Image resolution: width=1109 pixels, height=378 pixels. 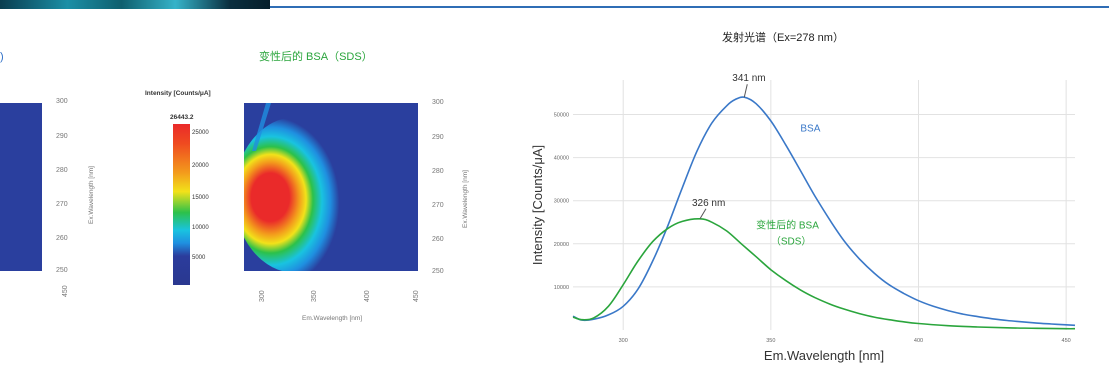 What do you see at coordinates (21, 187) in the screenshot?
I see `left-heatmap` at bounding box center [21, 187].